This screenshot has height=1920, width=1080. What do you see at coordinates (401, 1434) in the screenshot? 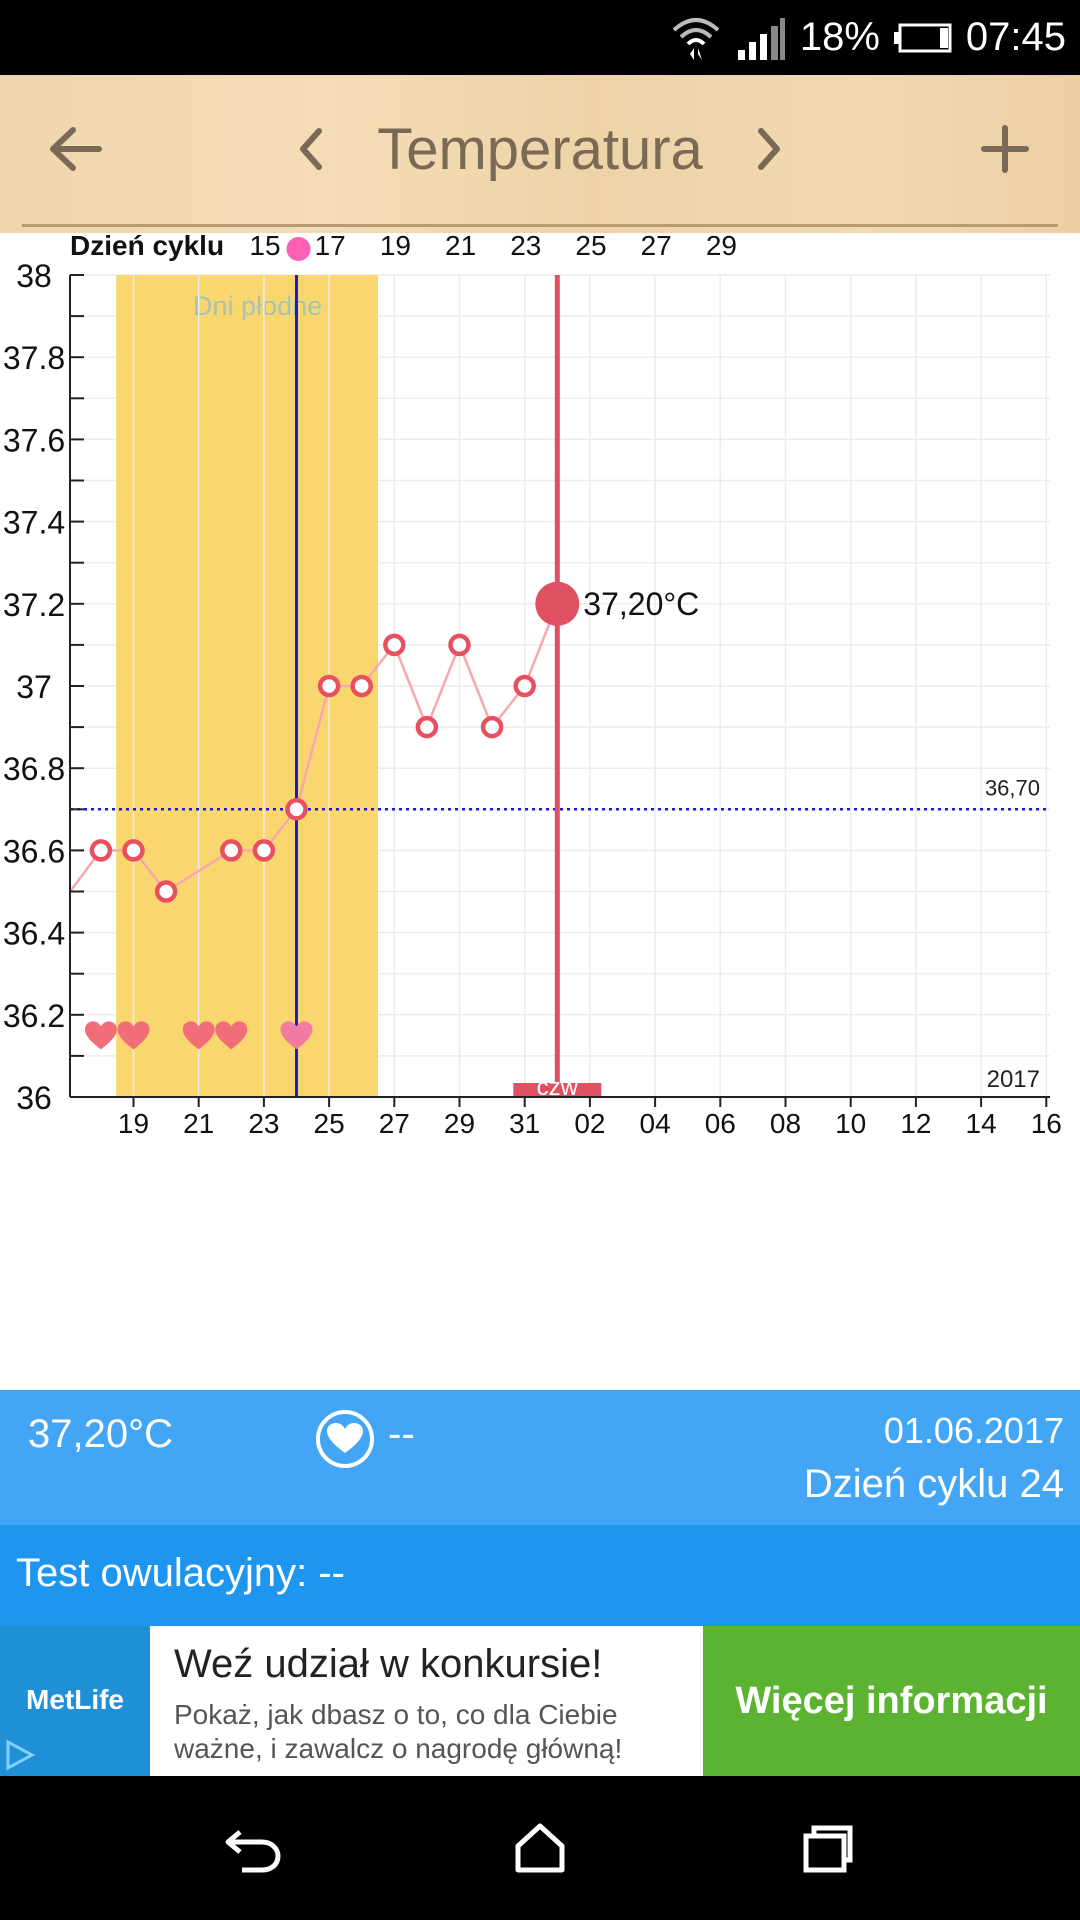
I see `intercourse-value: --` at bounding box center [401, 1434].